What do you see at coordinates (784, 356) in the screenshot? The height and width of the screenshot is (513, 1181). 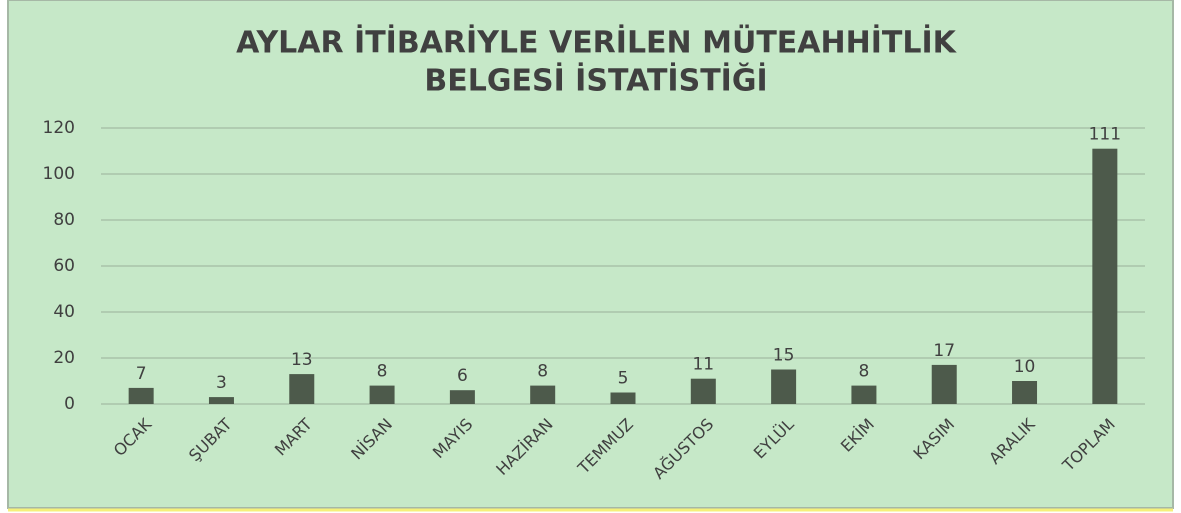 I see `value-label: 15` at bounding box center [784, 356].